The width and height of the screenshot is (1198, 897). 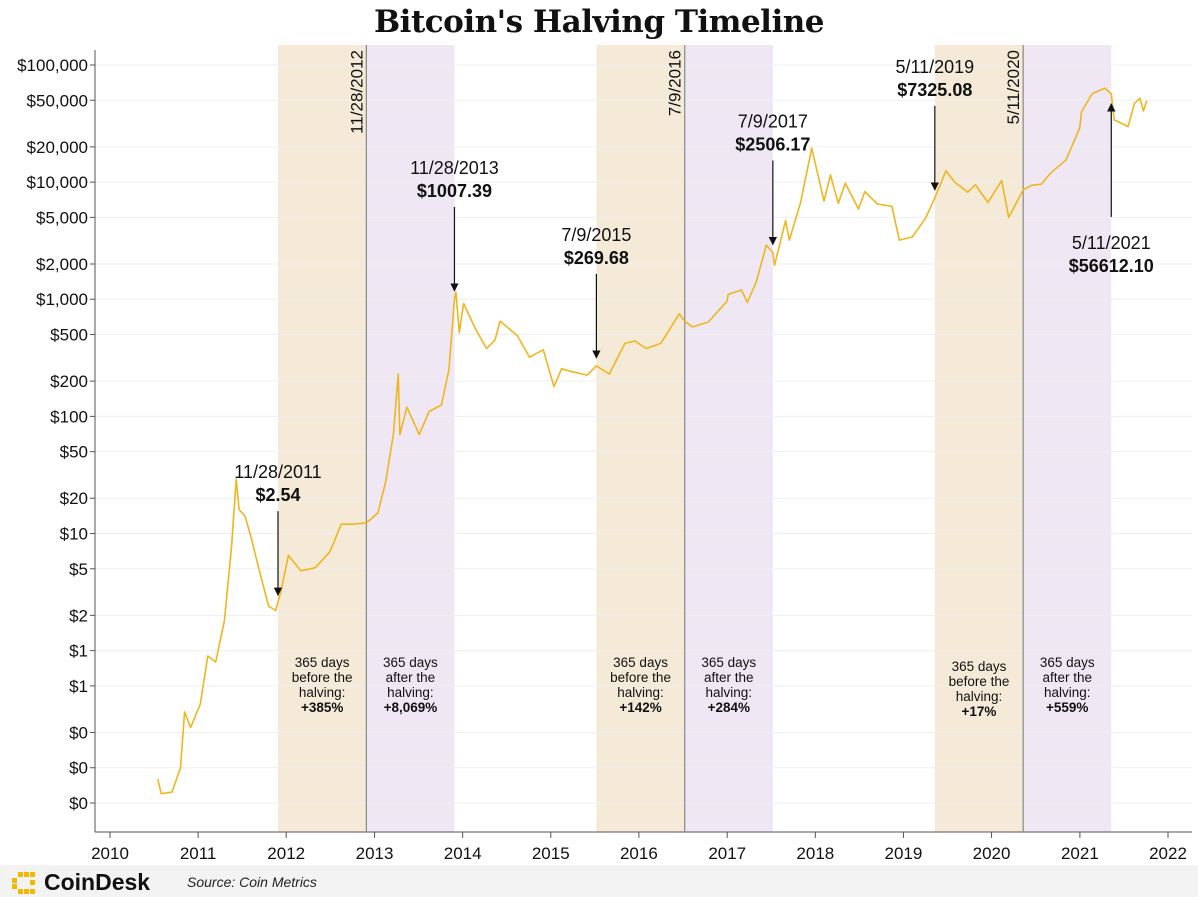 I want to click on y-tick-label-2: $20,000, so click(x=57, y=147).